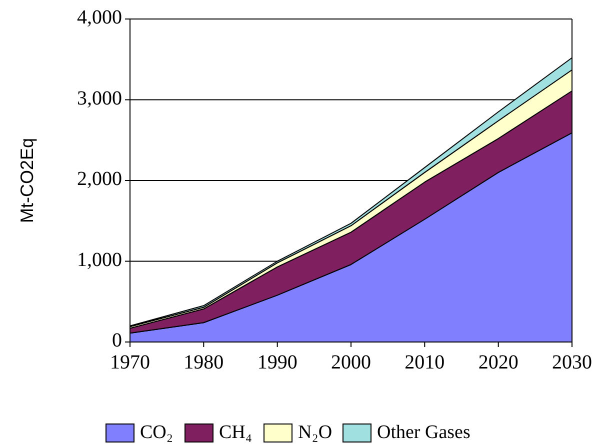 The image size is (596, 447). I want to click on legend-label: CO₂, so click(157, 433).